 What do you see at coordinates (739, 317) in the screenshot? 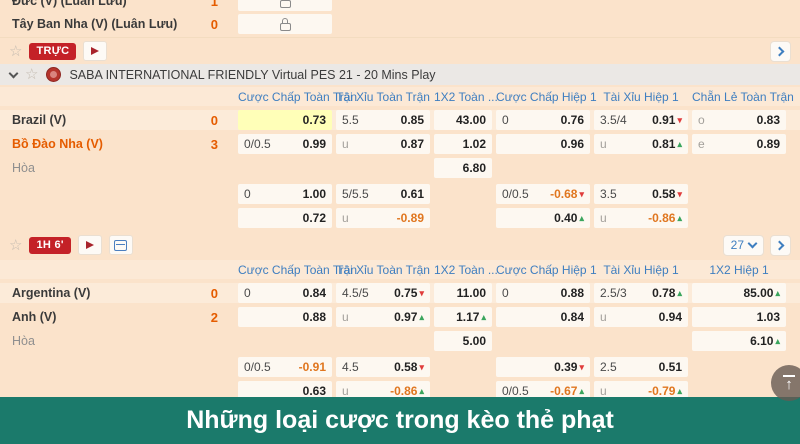
I see `odds-cell: 1.03` at bounding box center [739, 317].